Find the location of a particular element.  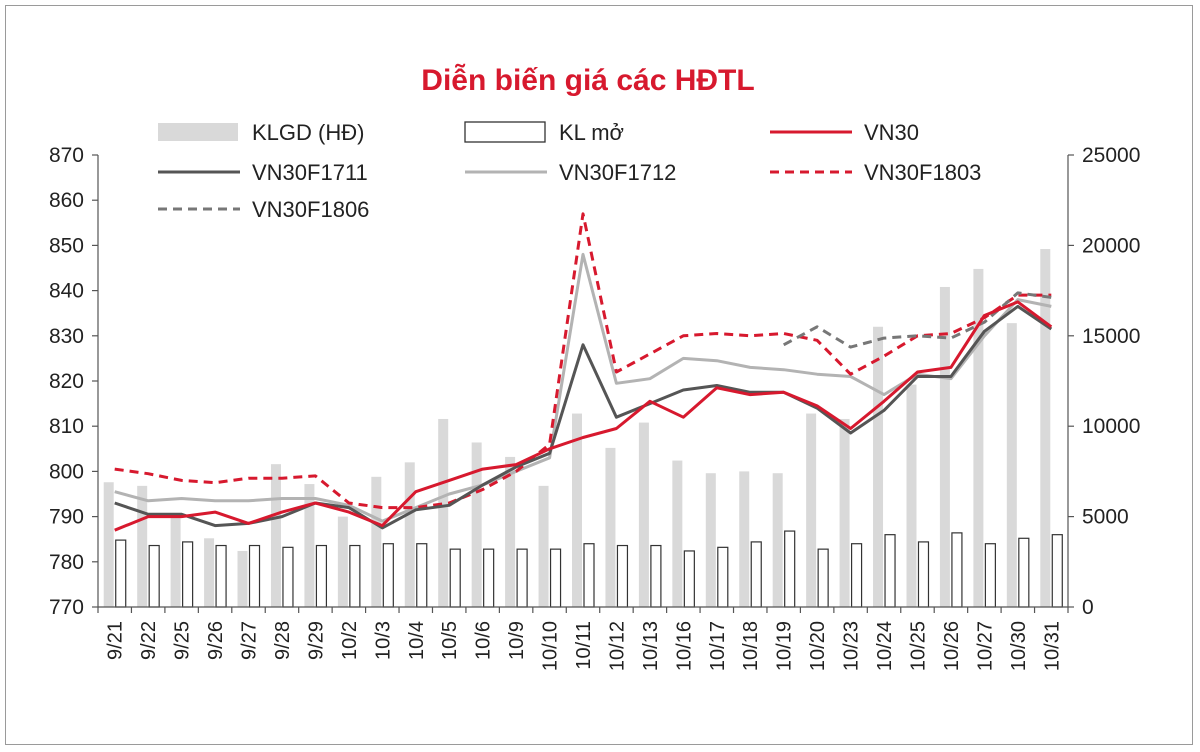

left-tick-label: 860 is located at coordinates (66, 200).